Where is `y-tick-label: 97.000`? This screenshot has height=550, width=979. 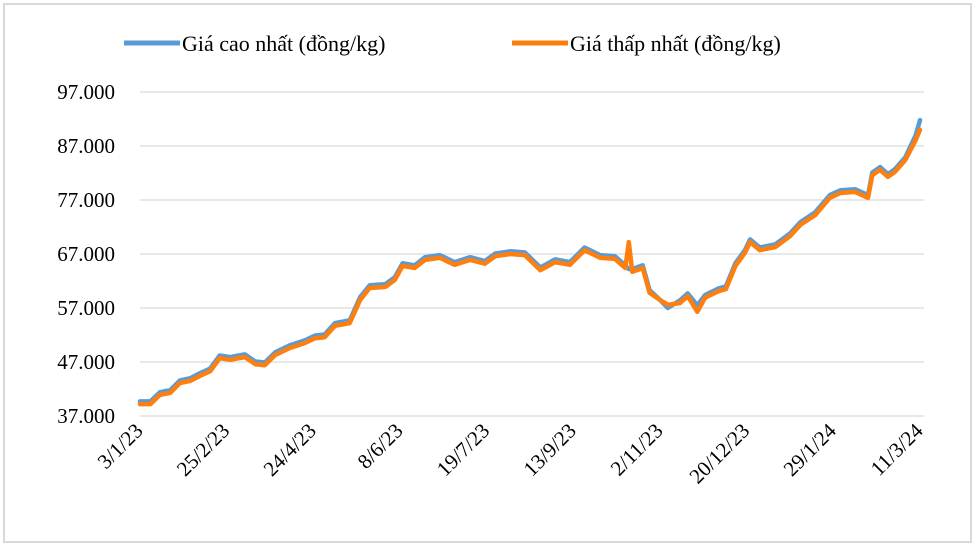 y-tick-label: 97.000 is located at coordinates (86, 92).